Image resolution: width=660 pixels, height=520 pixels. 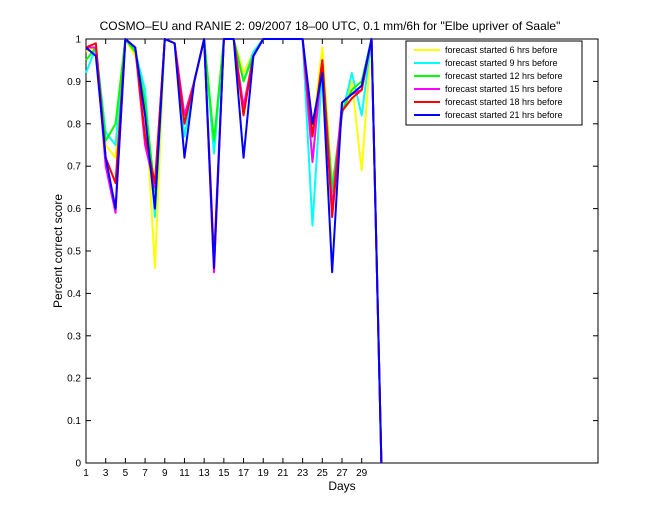 I want to click on y-axis-title: Percent correct score, so click(x=58, y=251).